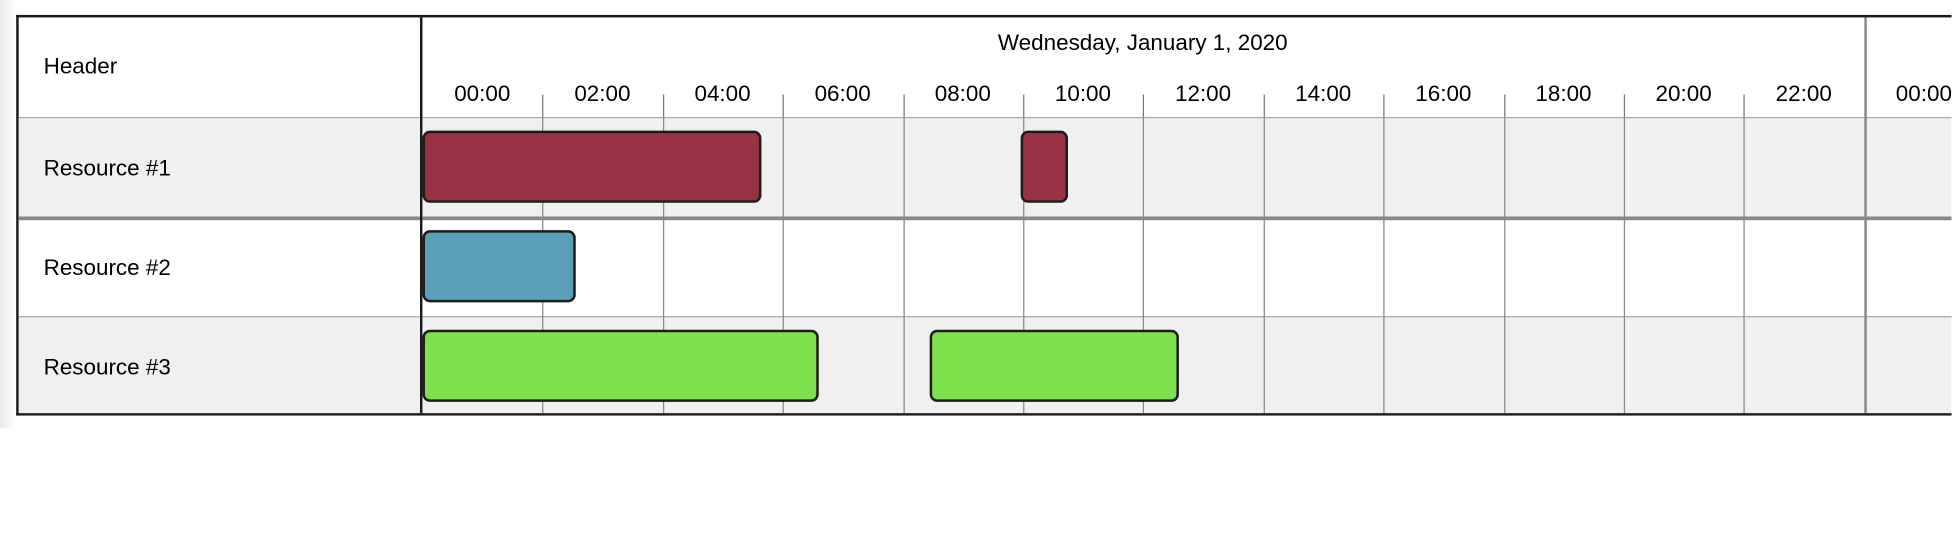  What do you see at coordinates (1683, 93) in the screenshot?
I see `hour-label: 20:00` at bounding box center [1683, 93].